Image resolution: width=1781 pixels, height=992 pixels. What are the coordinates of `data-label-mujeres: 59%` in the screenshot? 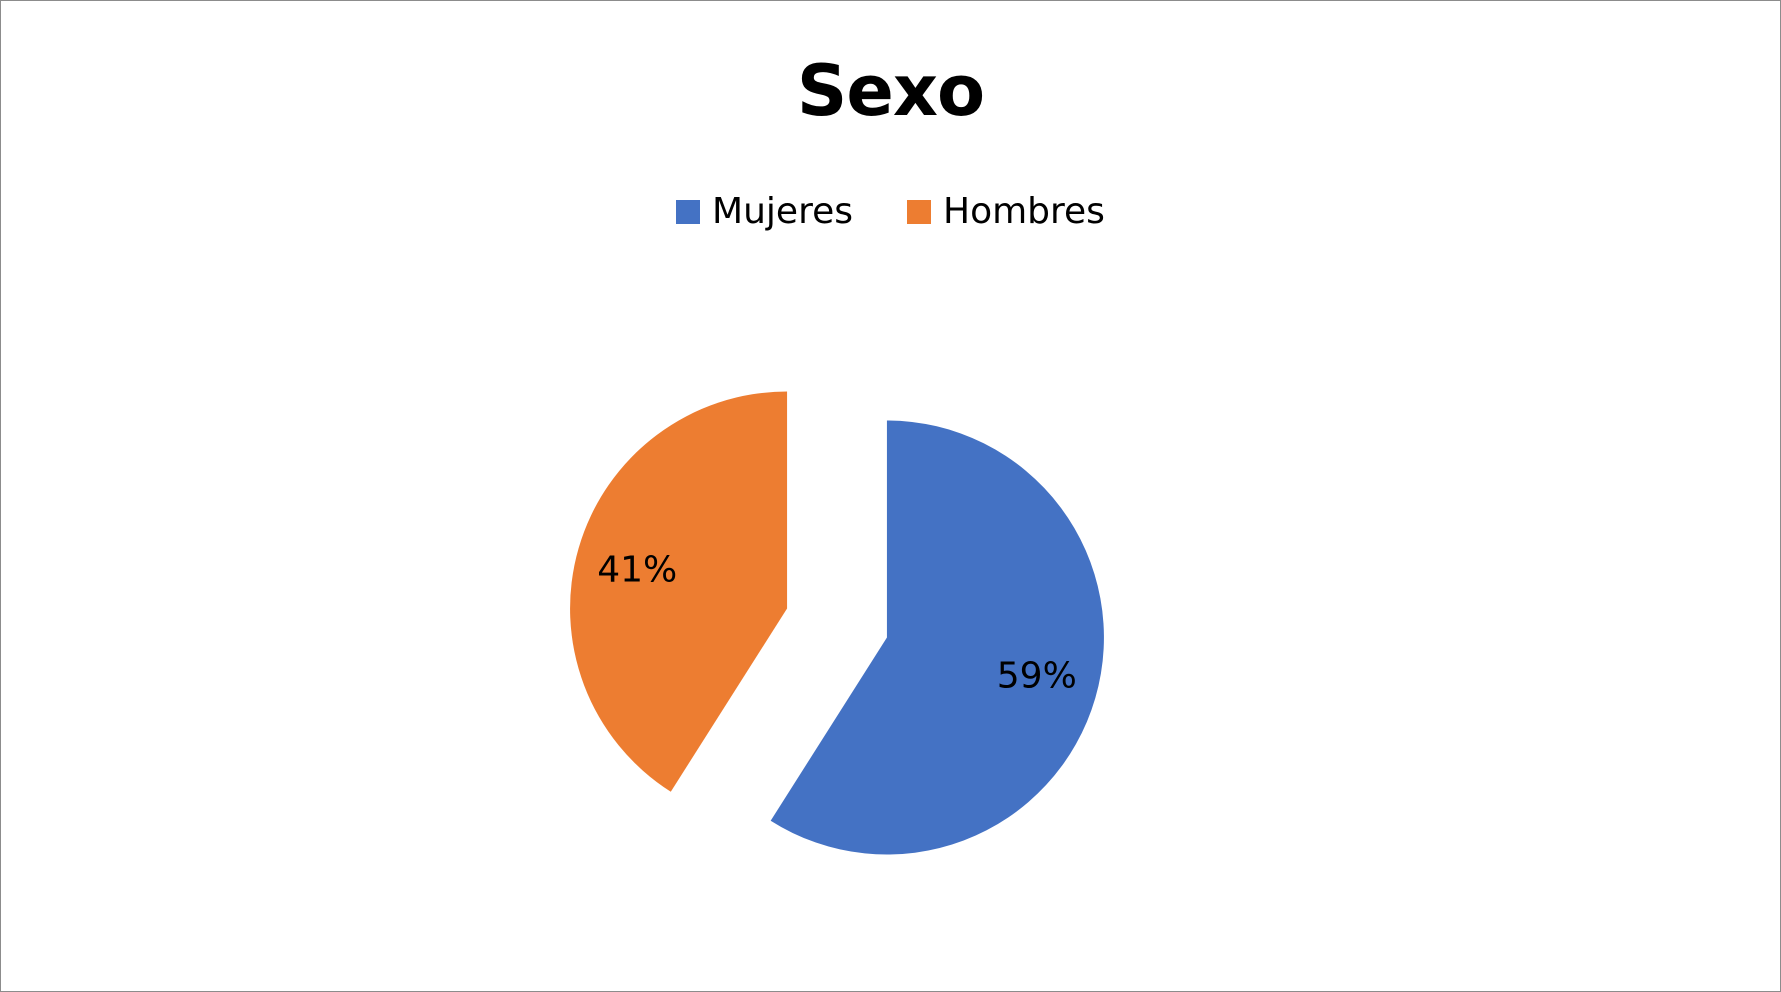 It's located at (1037, 675).